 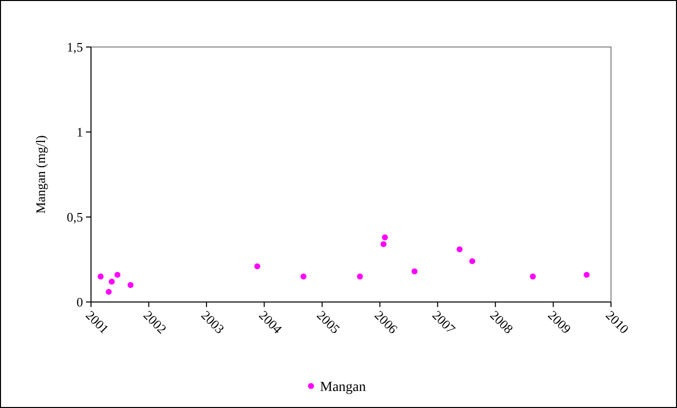 I want to click on x-tick-label: 2007, so click(x=444, y=322).